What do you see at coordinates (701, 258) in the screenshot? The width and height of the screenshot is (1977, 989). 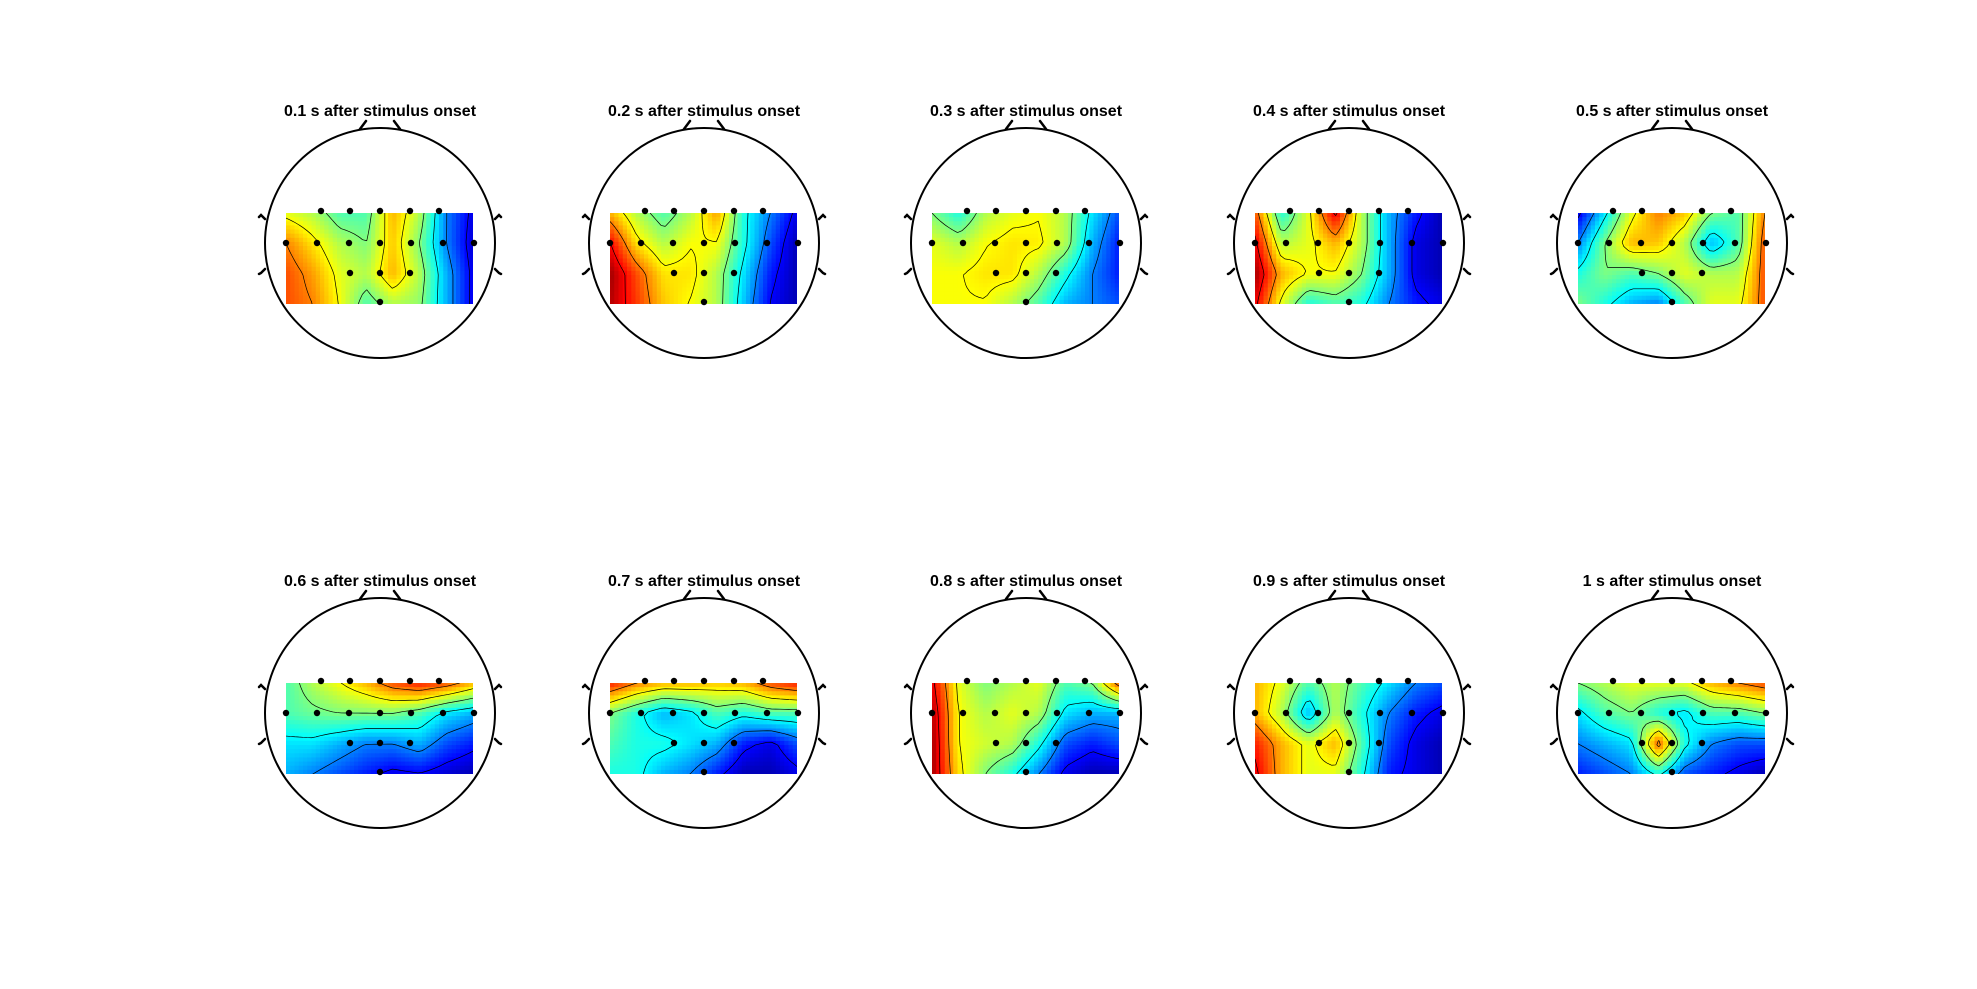 I see `contour-lines` at bounding box center [701, 258].